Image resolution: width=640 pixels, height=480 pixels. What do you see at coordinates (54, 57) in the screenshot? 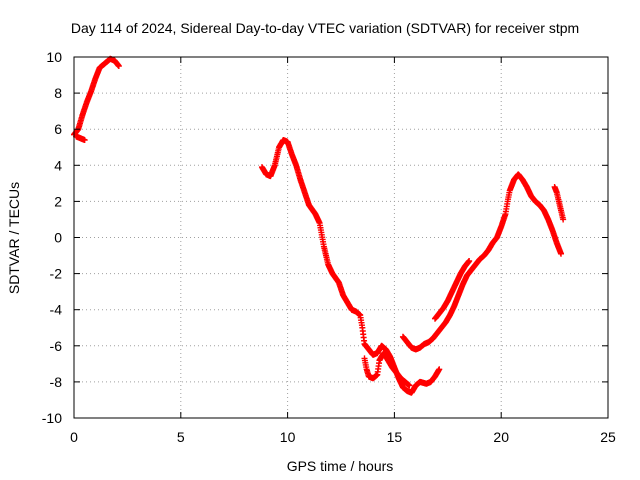
I see `y-tick-label: 10` at bounding box center [54, 57].